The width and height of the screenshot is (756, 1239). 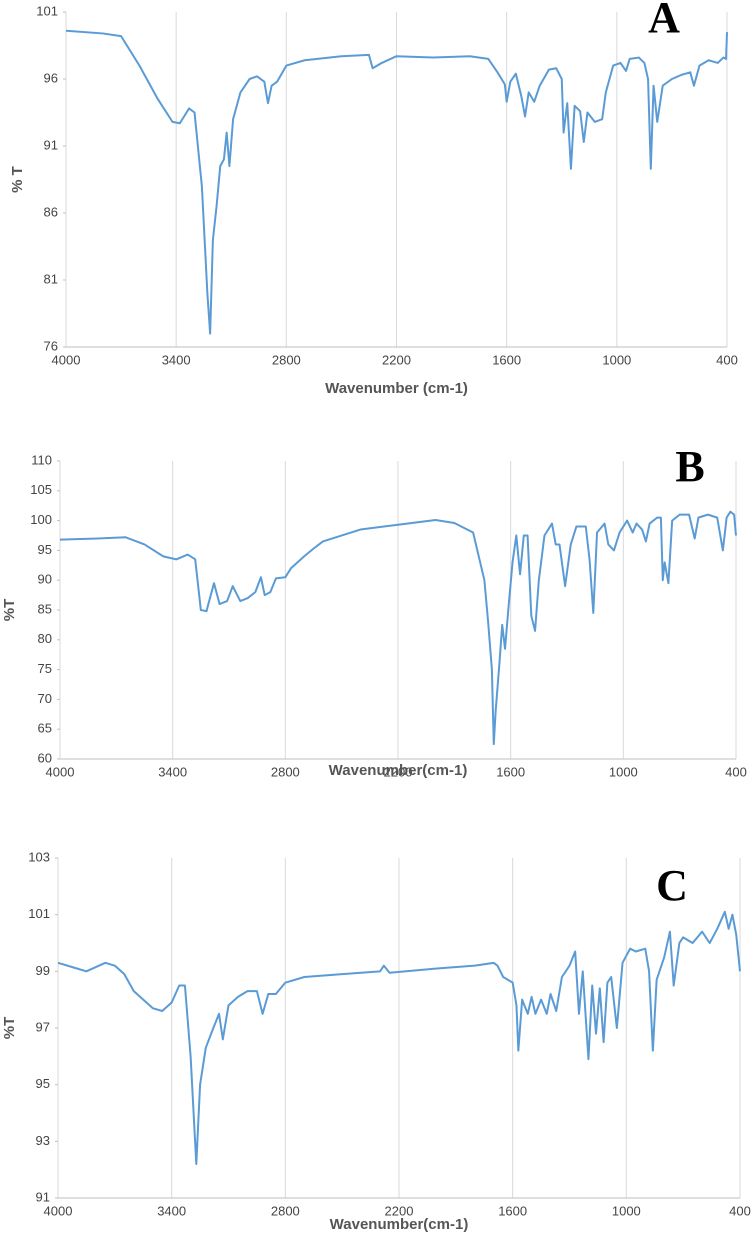 I want to click on y-tick-label: 105, so click(x=41, y=489).